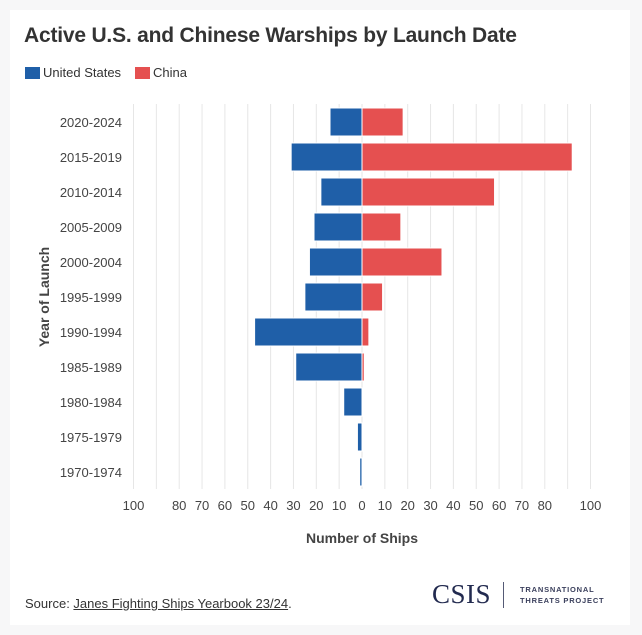 Image resolution: width=642 pixels, height=635 pixels. What do you see at coordinates (562, 600) in the screenshot?
I see `logo-subtitle-line2: THREATS PROJECT` at bounding box center [562, 600].